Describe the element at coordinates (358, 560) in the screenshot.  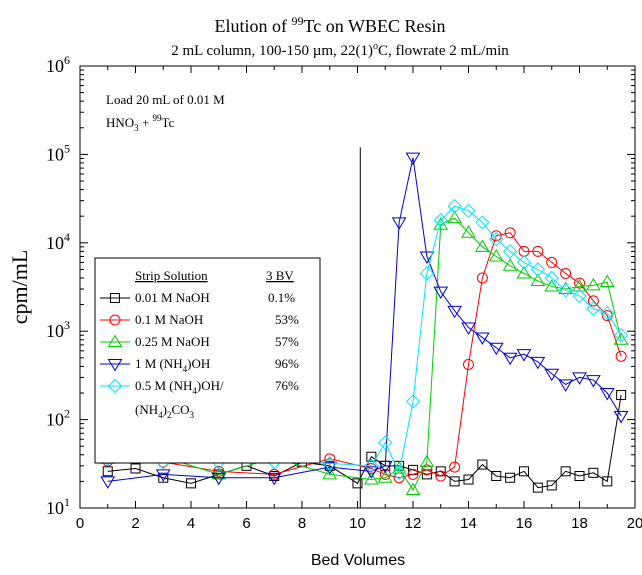
I see `x-axis-label: Bed Volumes` at that location.